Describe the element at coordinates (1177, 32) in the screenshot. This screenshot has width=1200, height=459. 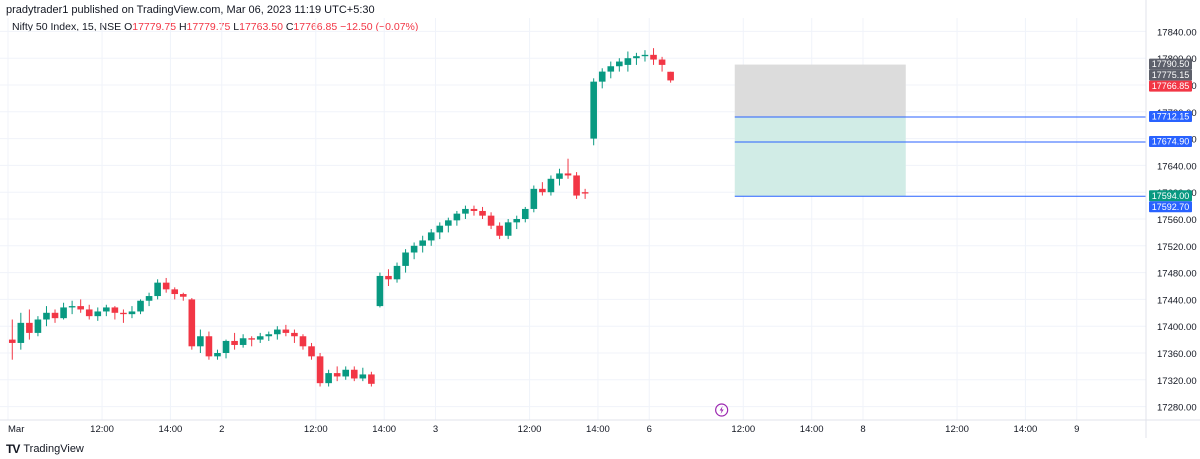
I see `y-tick-label: 17840.00` at that location.